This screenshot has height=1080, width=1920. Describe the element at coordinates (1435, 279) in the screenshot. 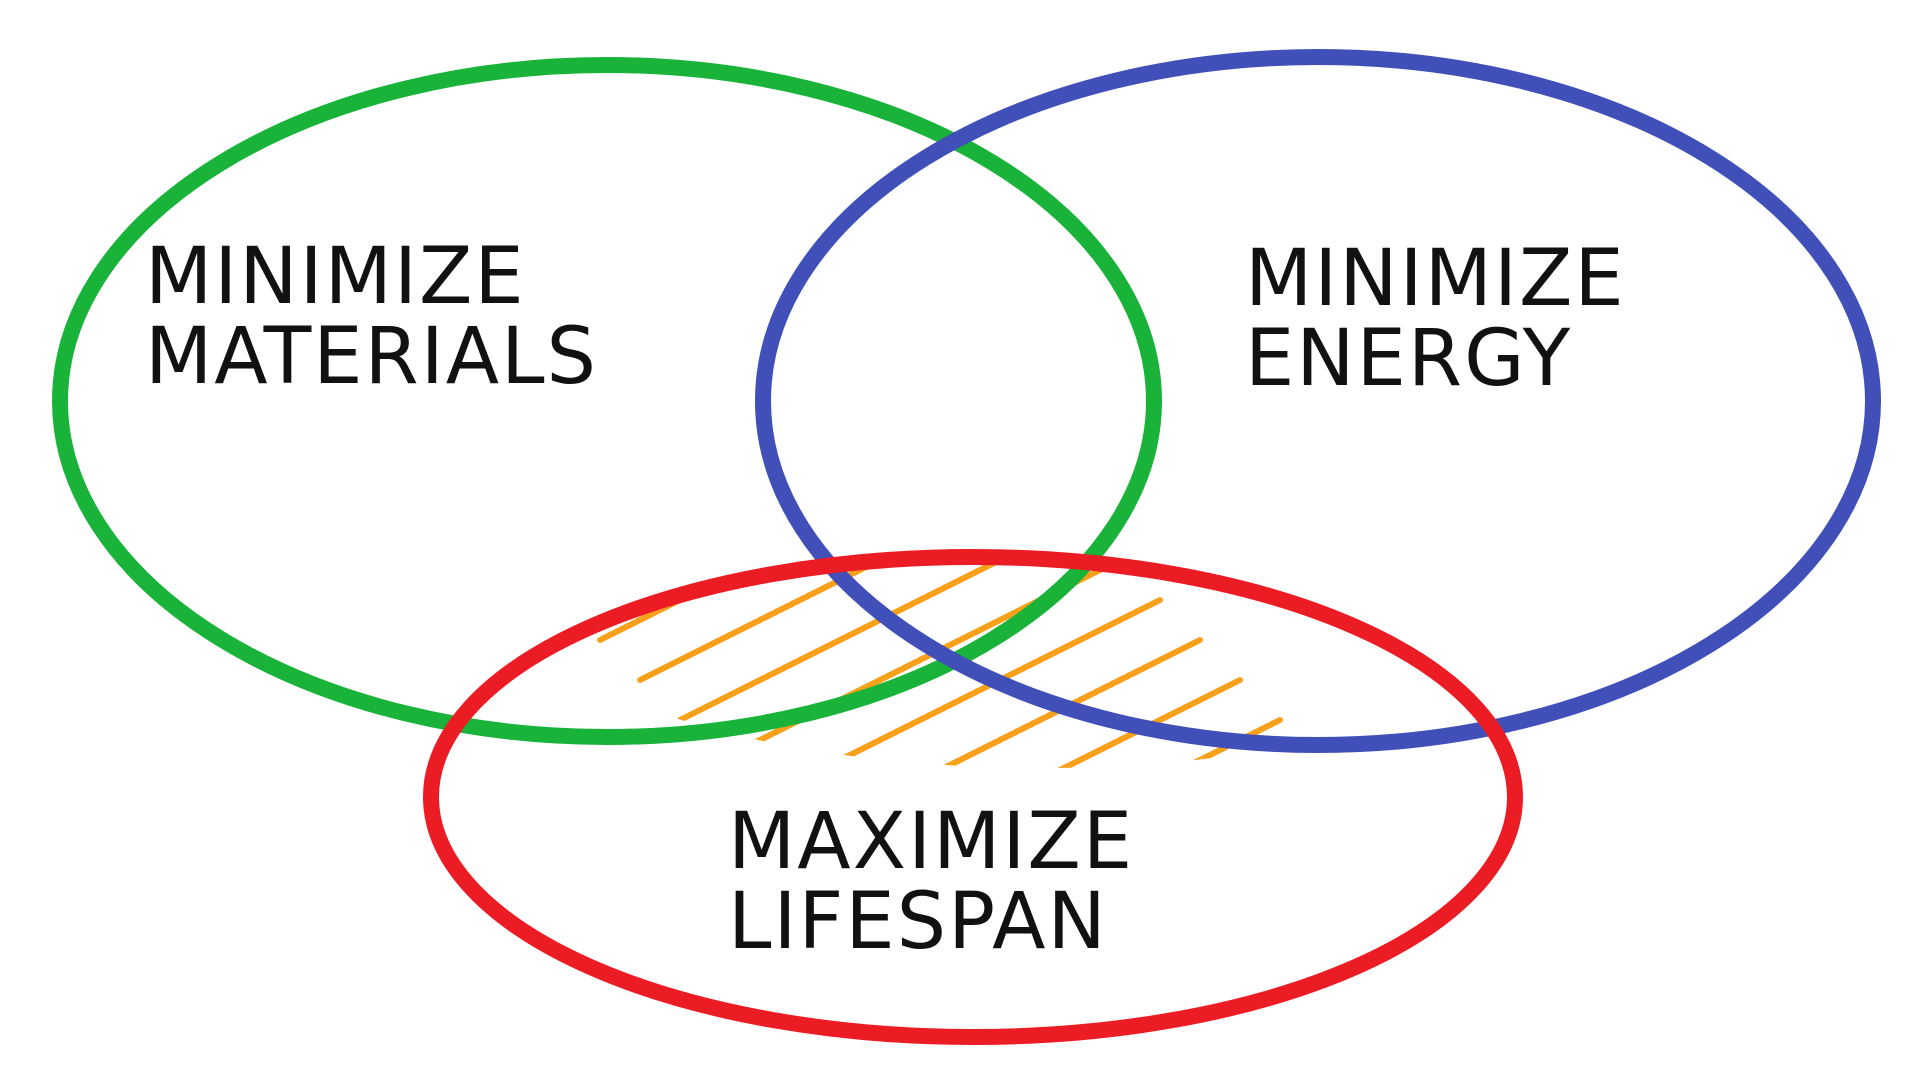

I see `energy-label-line-1: MINIMIZE` at that location.